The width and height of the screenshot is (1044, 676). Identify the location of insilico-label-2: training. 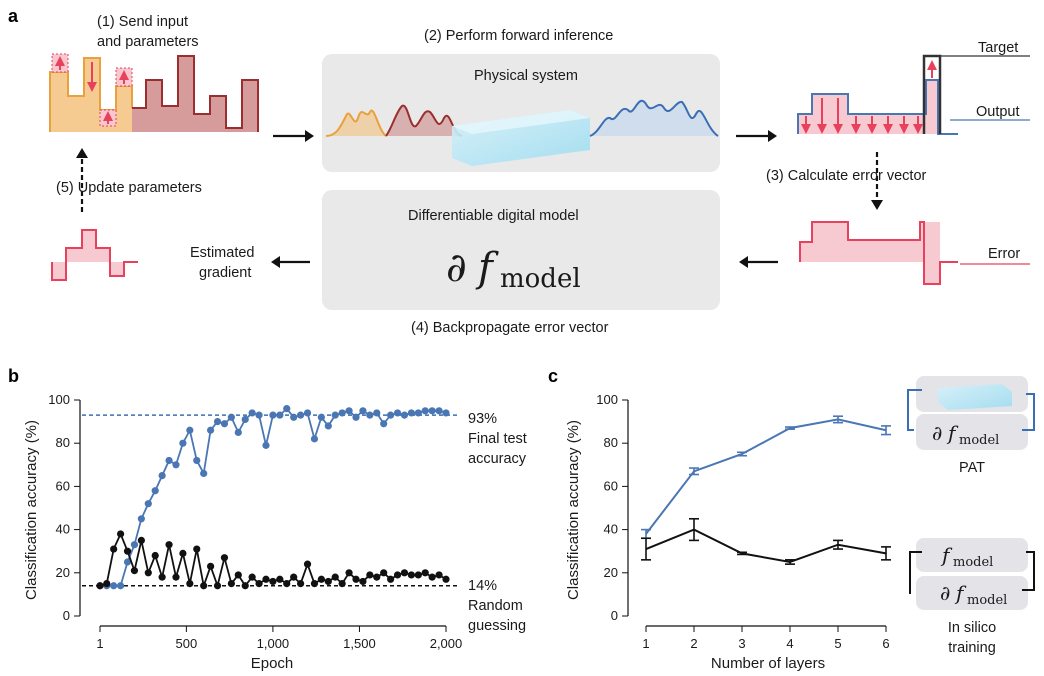
(972, 648).